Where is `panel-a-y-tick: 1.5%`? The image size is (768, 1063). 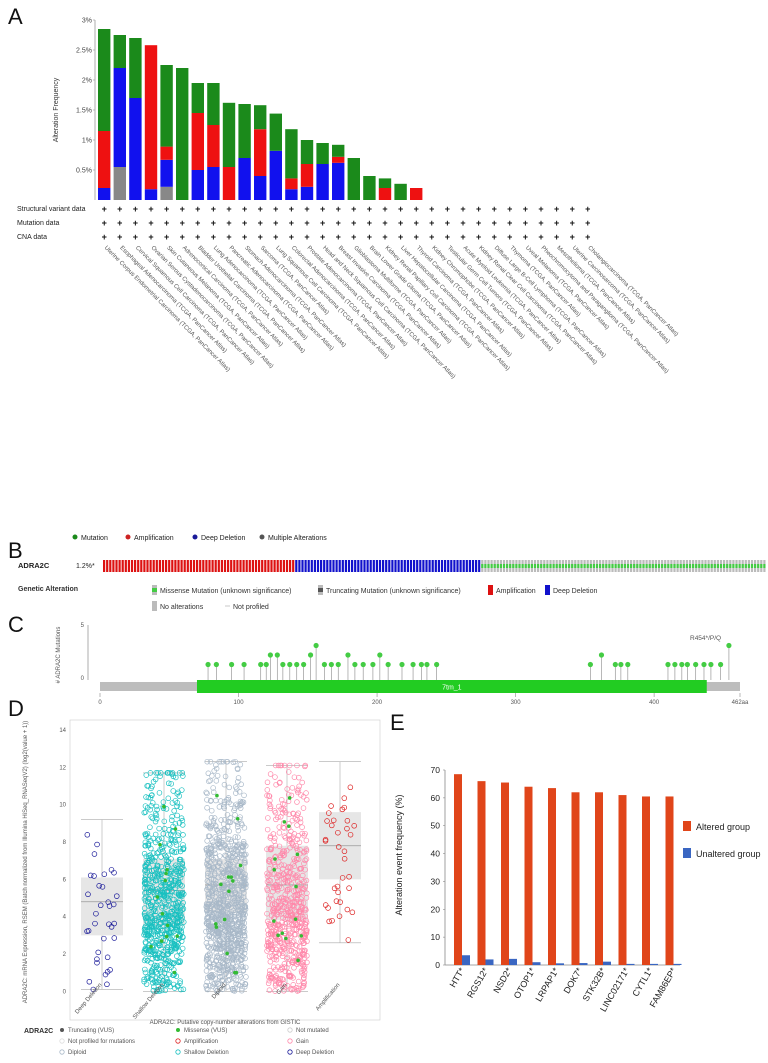 panel-a-y-tick: 1.5% is located at coordinates (84, 111).